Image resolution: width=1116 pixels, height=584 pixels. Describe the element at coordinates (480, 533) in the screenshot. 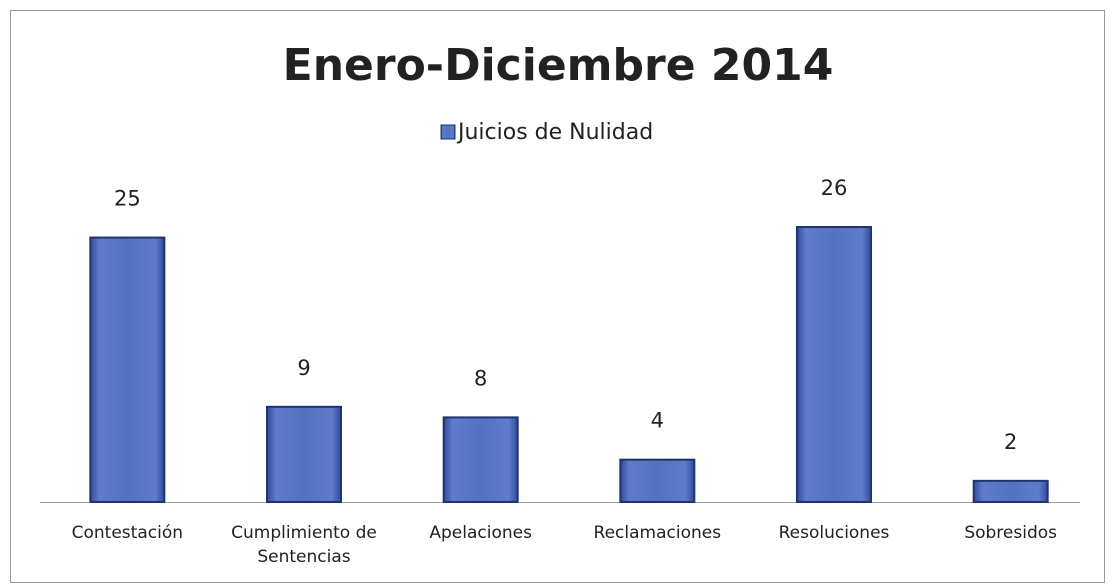

I see `x-tick-label: Apelaciones` at that location.